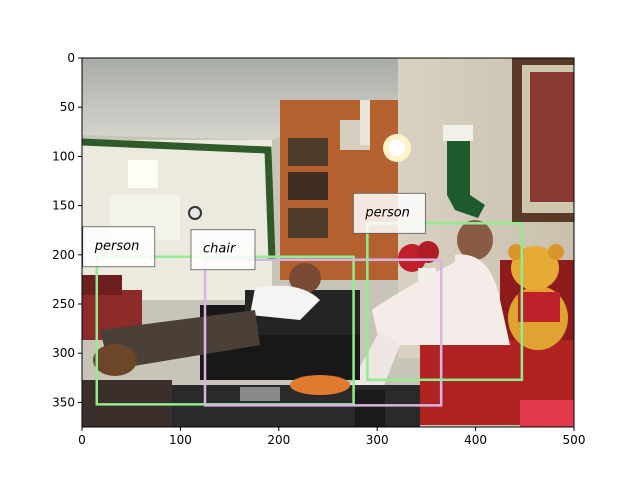 The image size is (640, 480). I want to click on detection-box-person, so click(445, 302).